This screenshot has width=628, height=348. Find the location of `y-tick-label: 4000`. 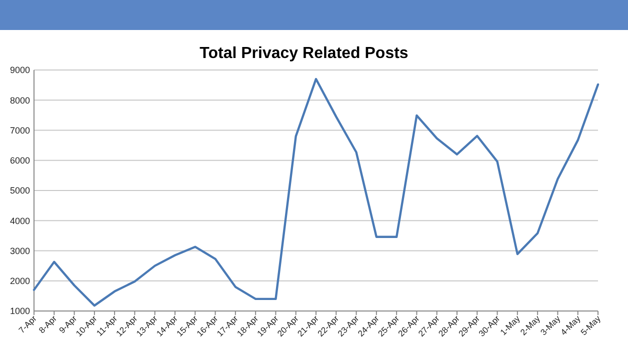

y-tick-label: 4000 is located at coordinates (20, 221).